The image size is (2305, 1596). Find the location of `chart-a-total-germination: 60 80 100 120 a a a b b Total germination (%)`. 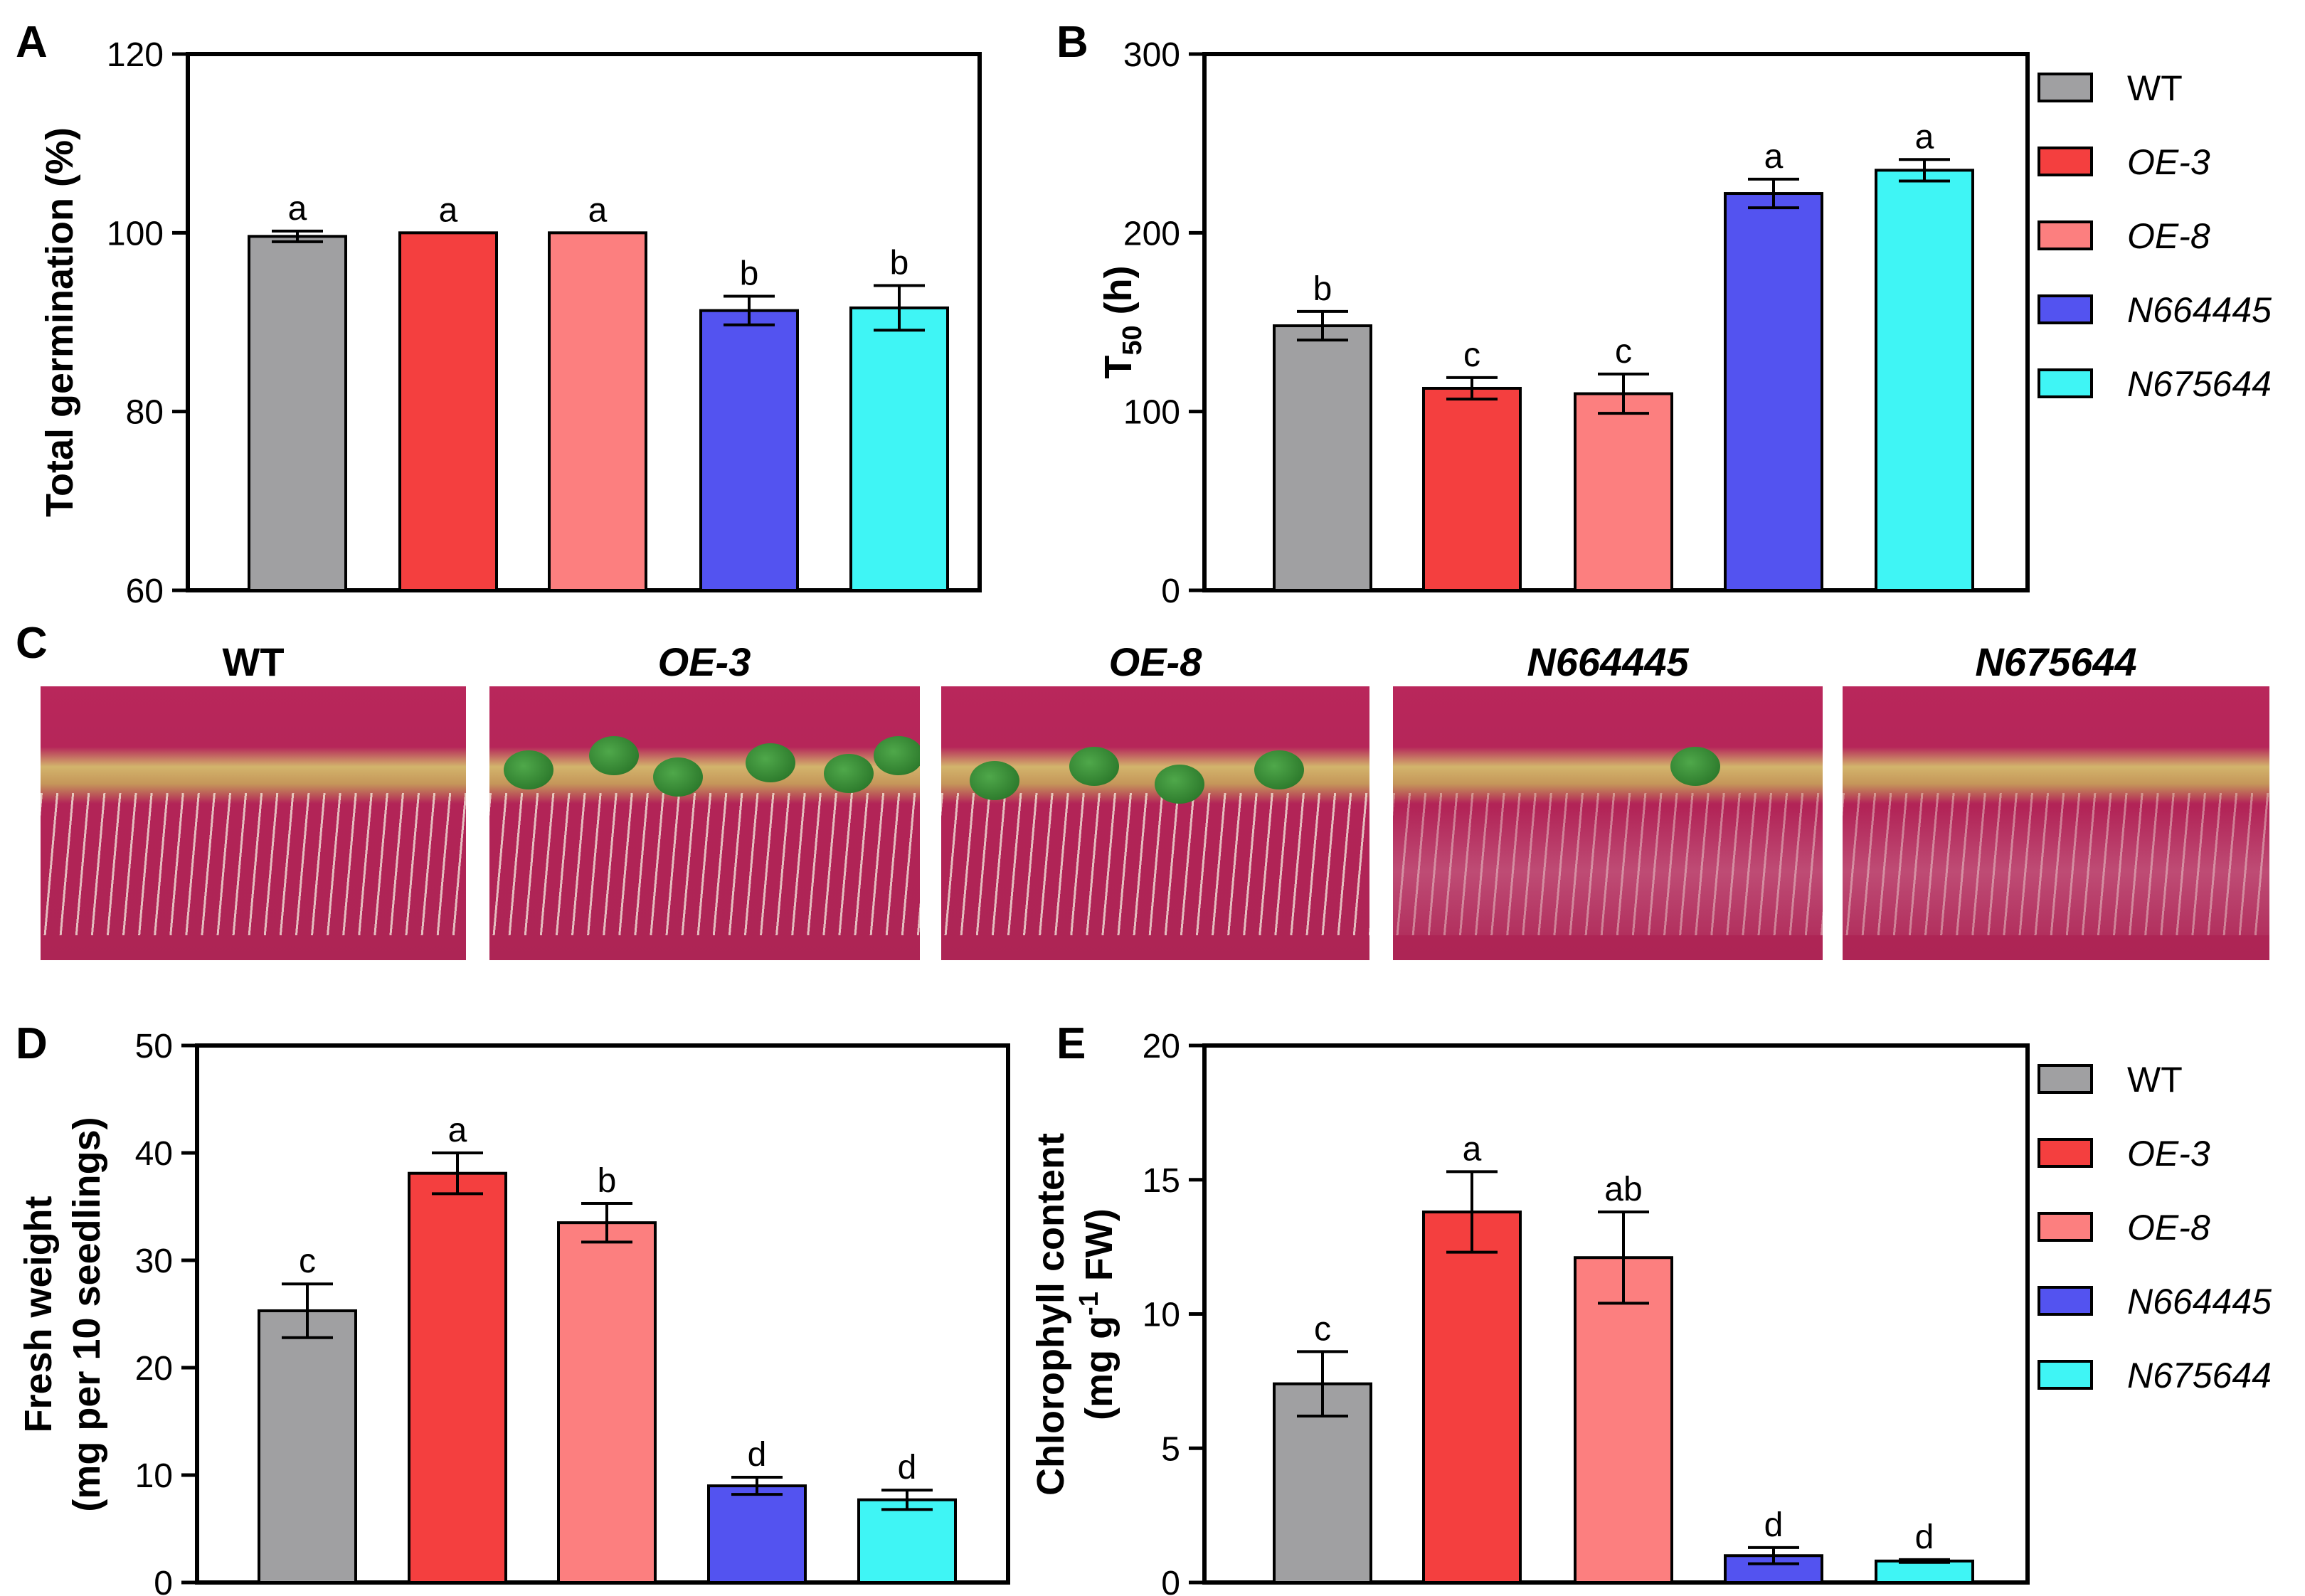

chart-a-total-germination: 60 80 100 120 a a a b b Total germination (%) is located at coordinates (510, 323).